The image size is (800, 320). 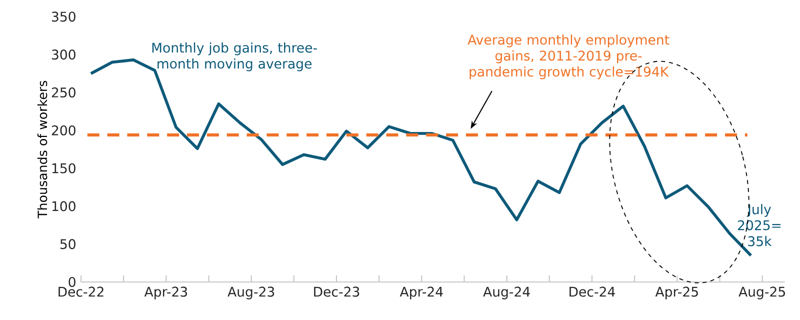 What do you see at coordinates (676, 293) in the screenshot?
I see `x-tick-label: Apr-25` at bounding box center [676, 293].